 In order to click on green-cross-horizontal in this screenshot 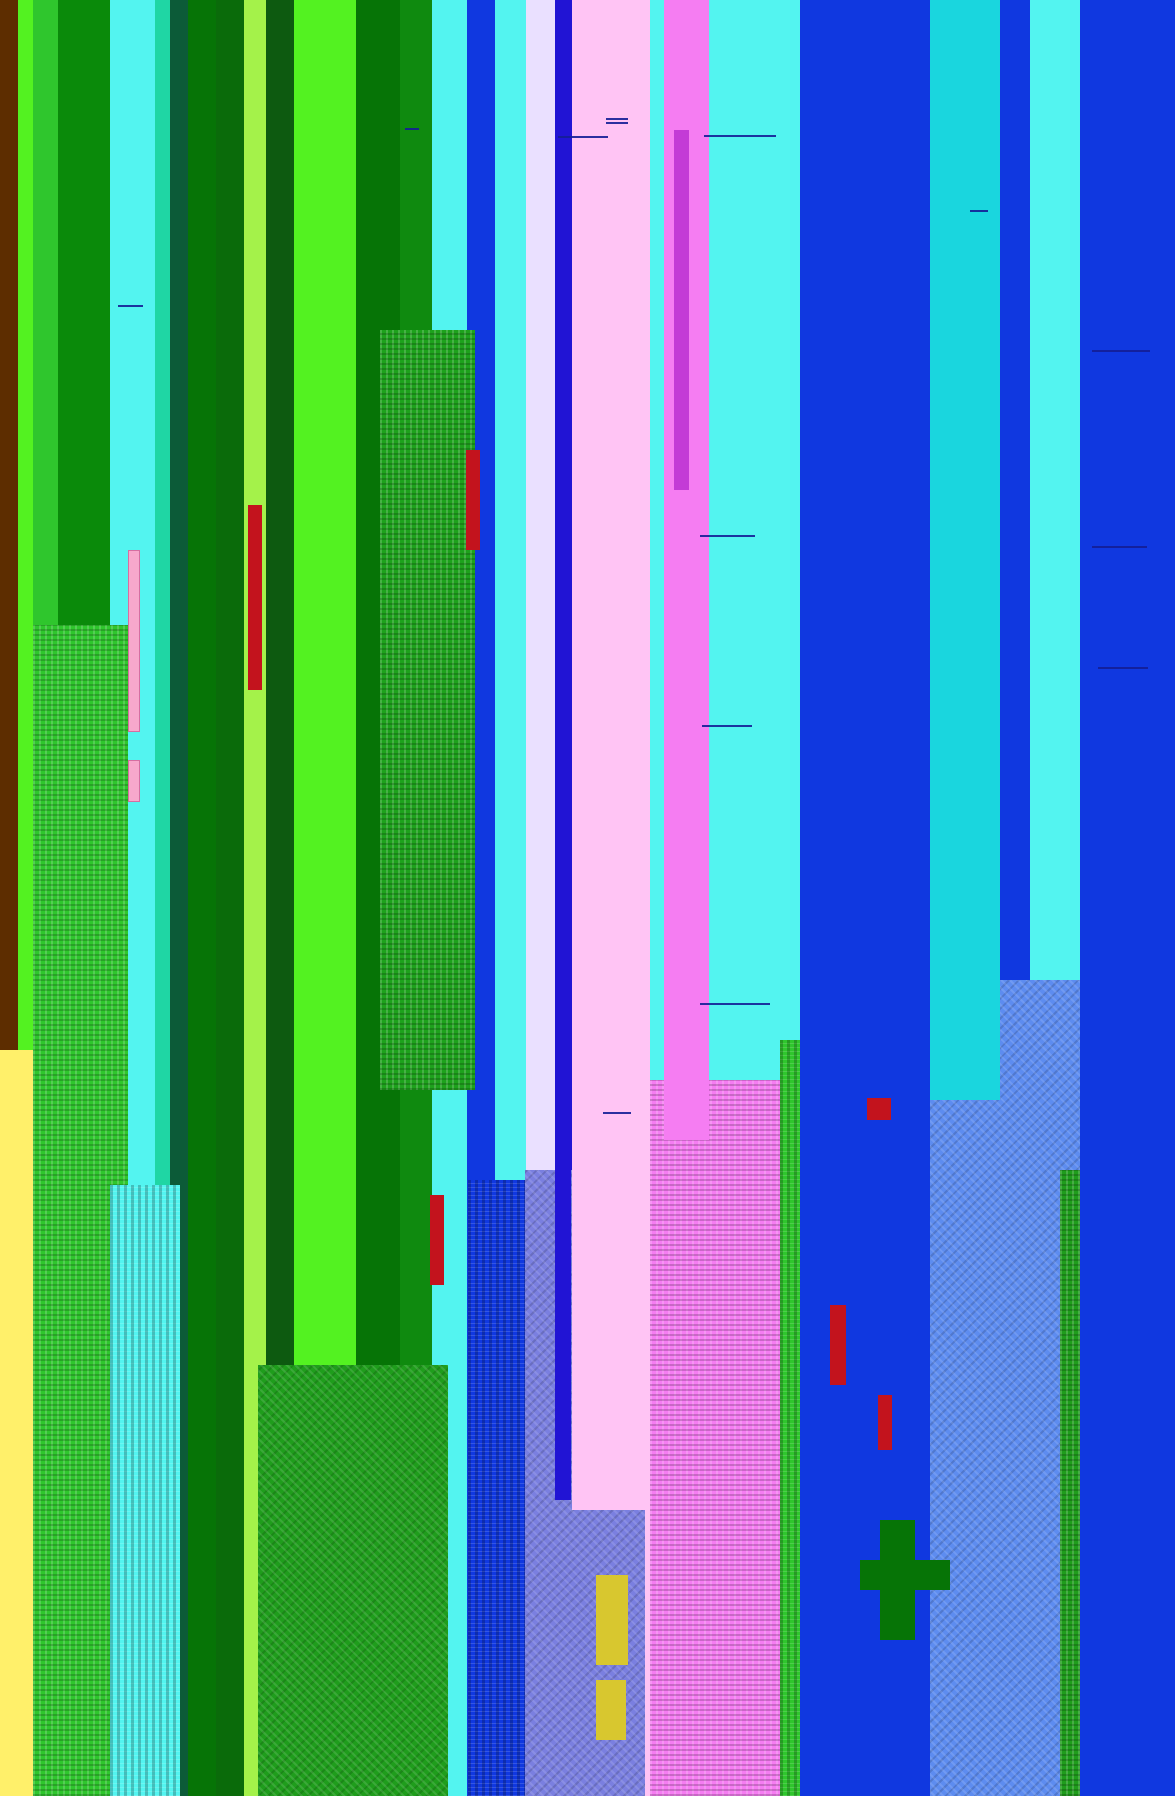, I will do `click(905, 1575)`.